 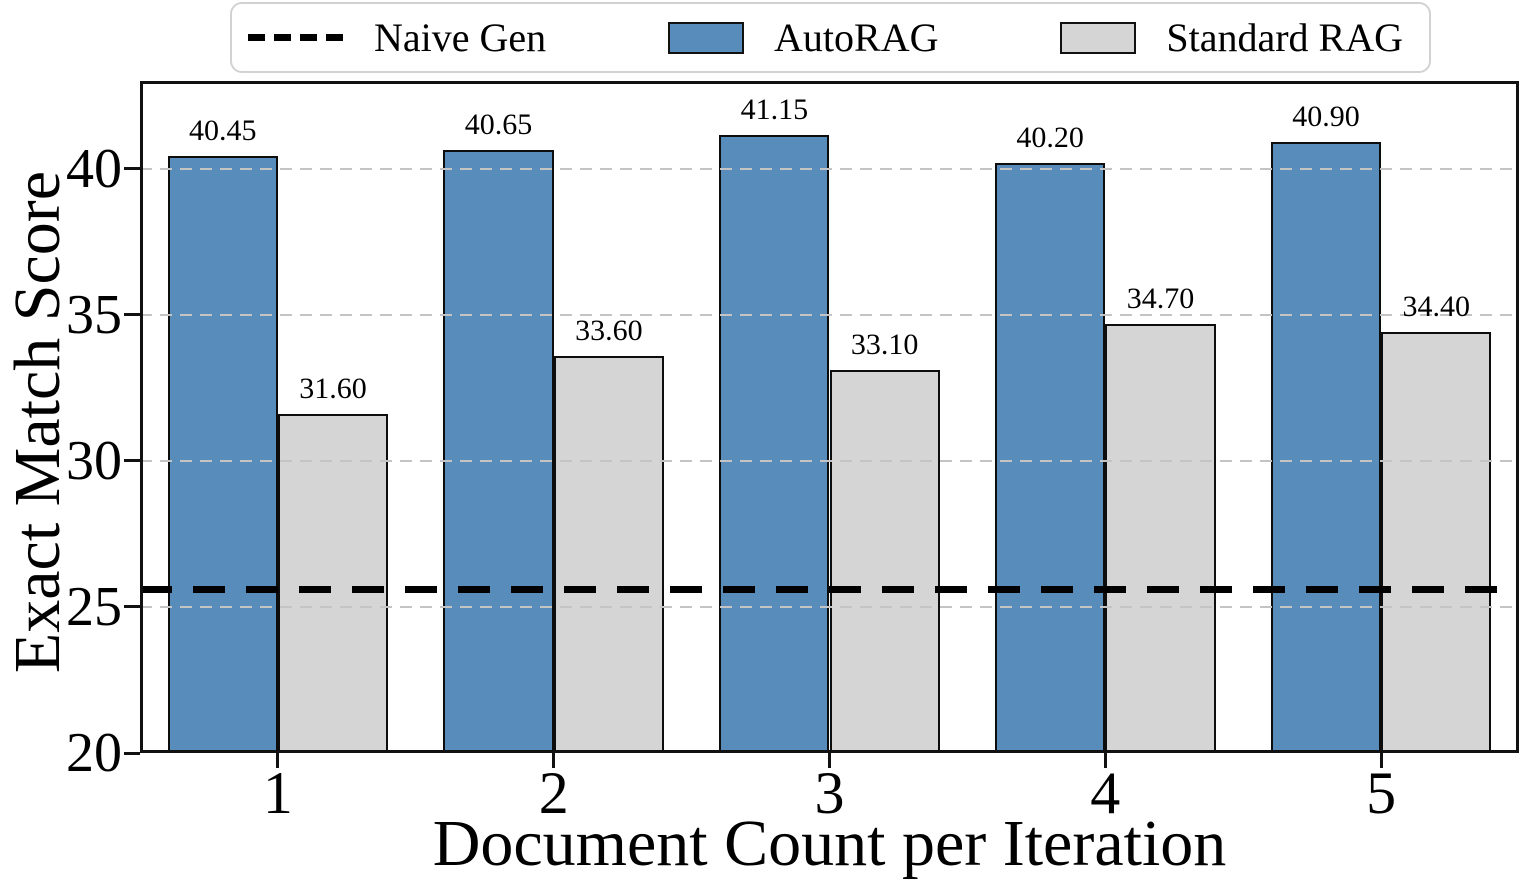 I want to click on y-tick-label: 35, so click(x=94, y=314).